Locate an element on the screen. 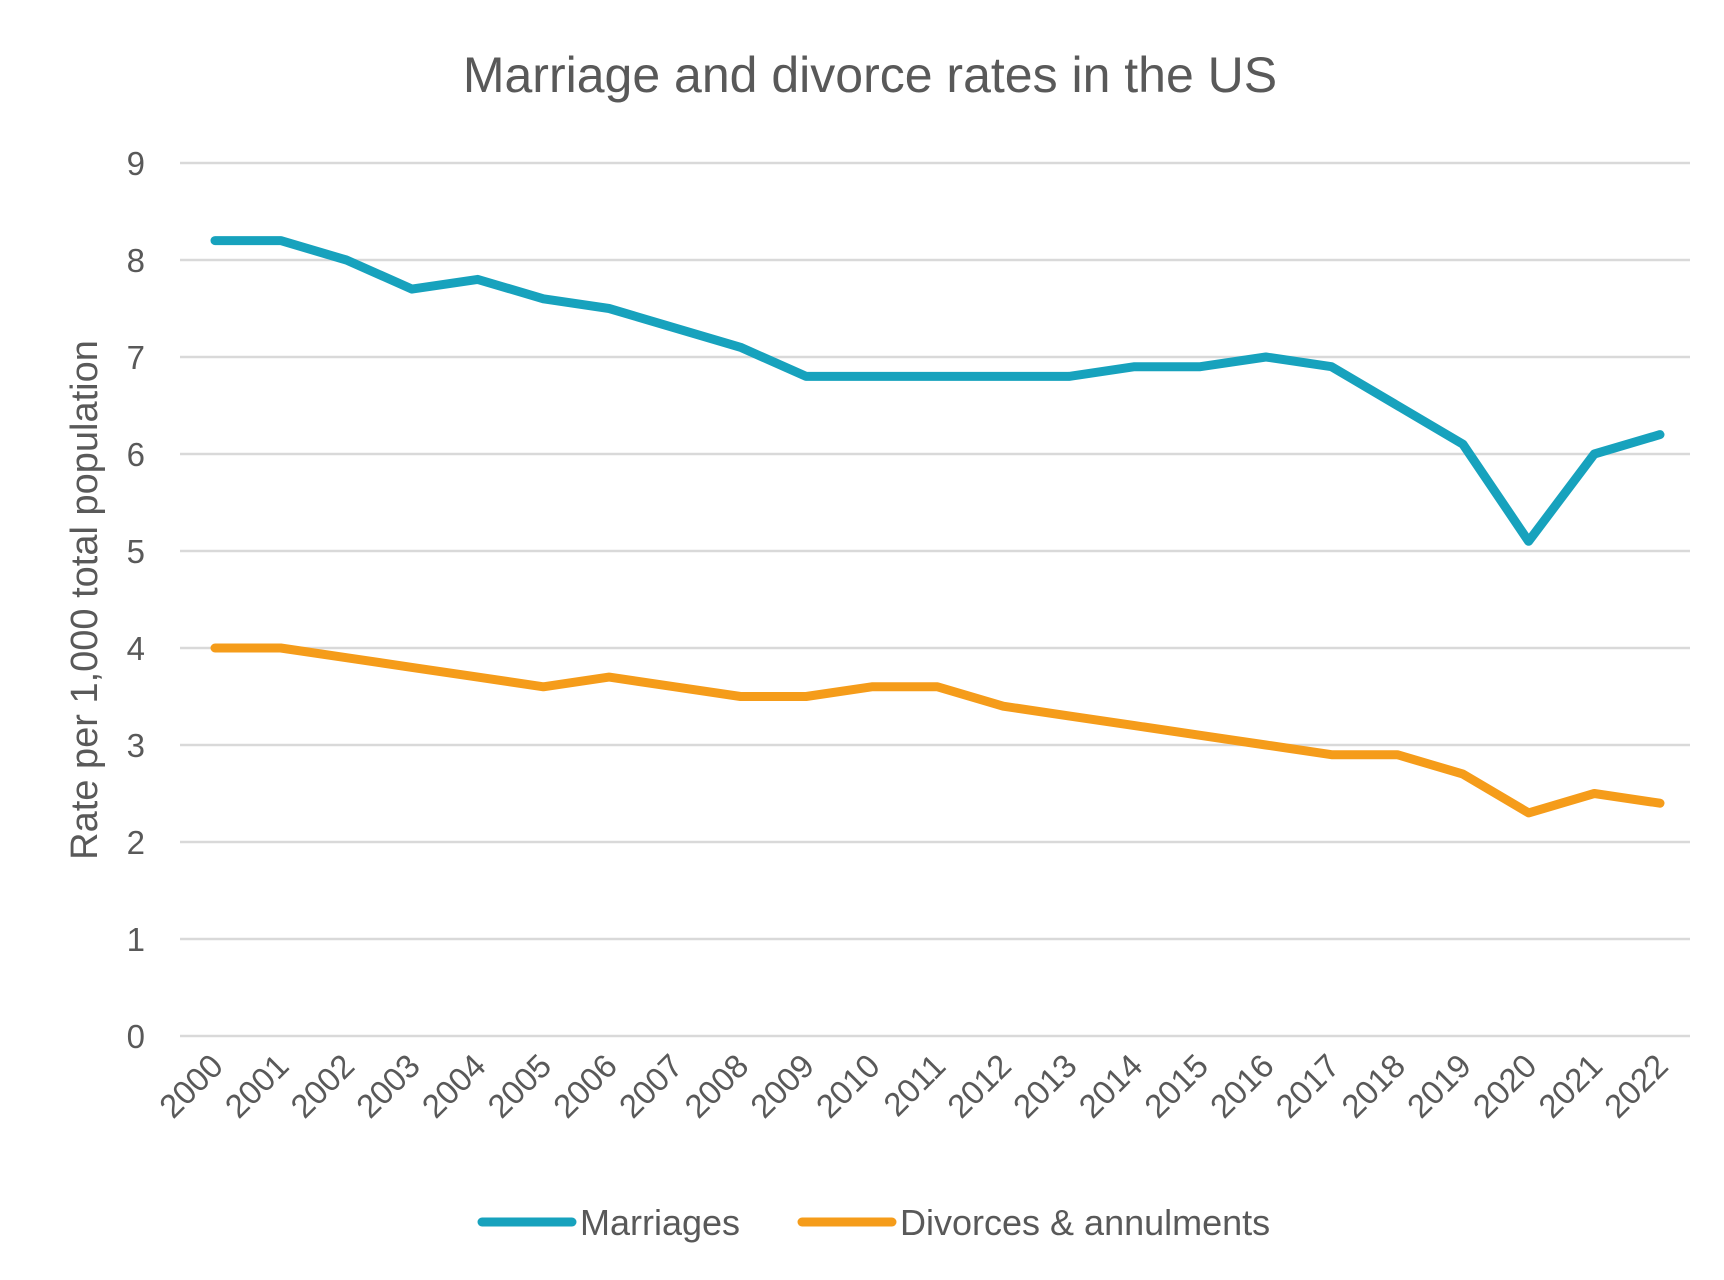 The width and height of the screenshot is (1724, 1280). x-tick-label: 2009 is located at coordinates (782, 1086).